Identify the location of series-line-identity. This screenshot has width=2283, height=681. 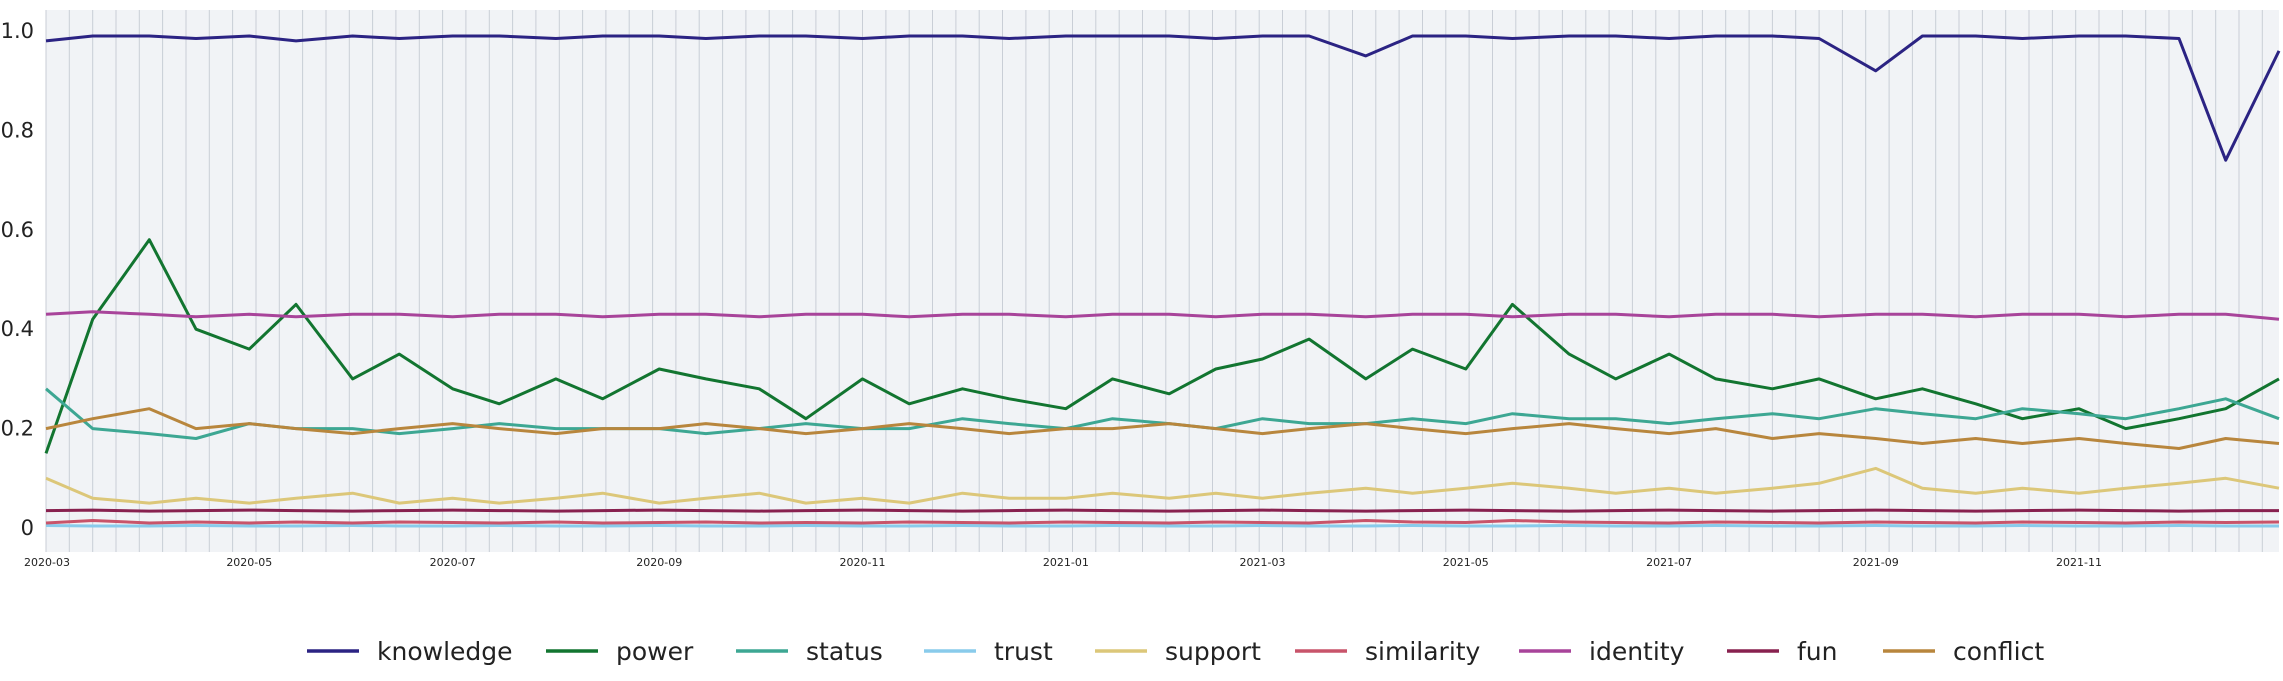
(1162, 315).